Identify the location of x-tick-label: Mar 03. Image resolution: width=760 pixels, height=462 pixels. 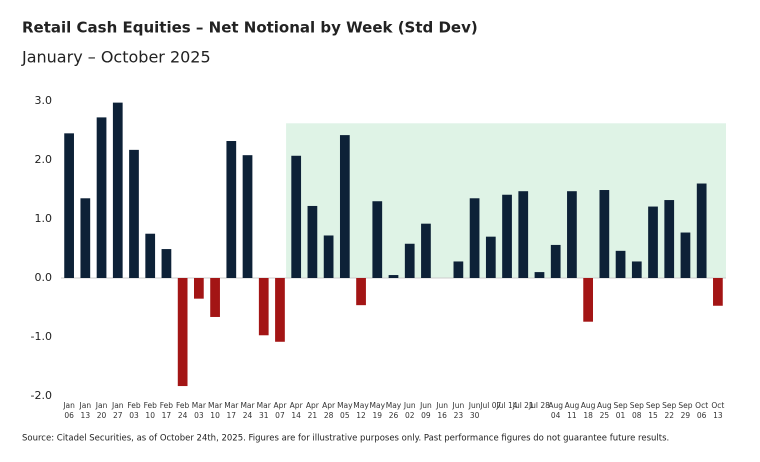
(198, 410).